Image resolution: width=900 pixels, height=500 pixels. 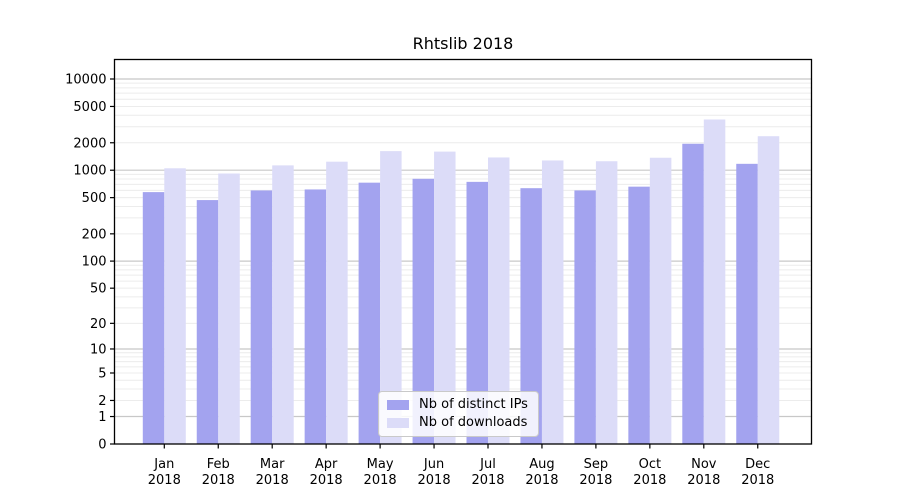 What do you see at coordinates (283, 305) in the screenshot?
I see `bar-downloads-mar` at bounding box center [283, 305].